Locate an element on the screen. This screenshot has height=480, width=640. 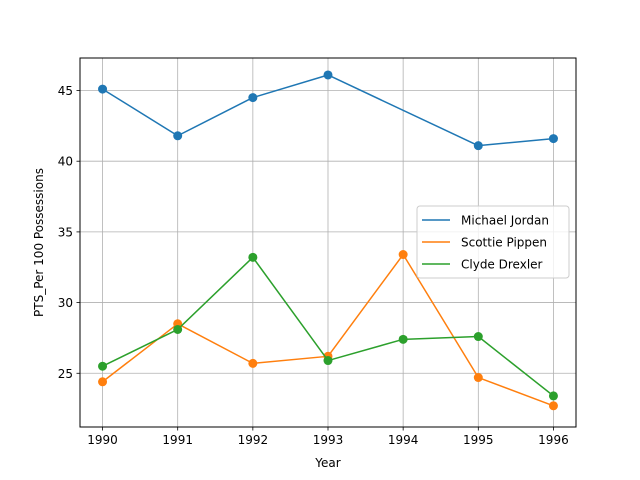
legend-box is located at coordinates (493, 242).